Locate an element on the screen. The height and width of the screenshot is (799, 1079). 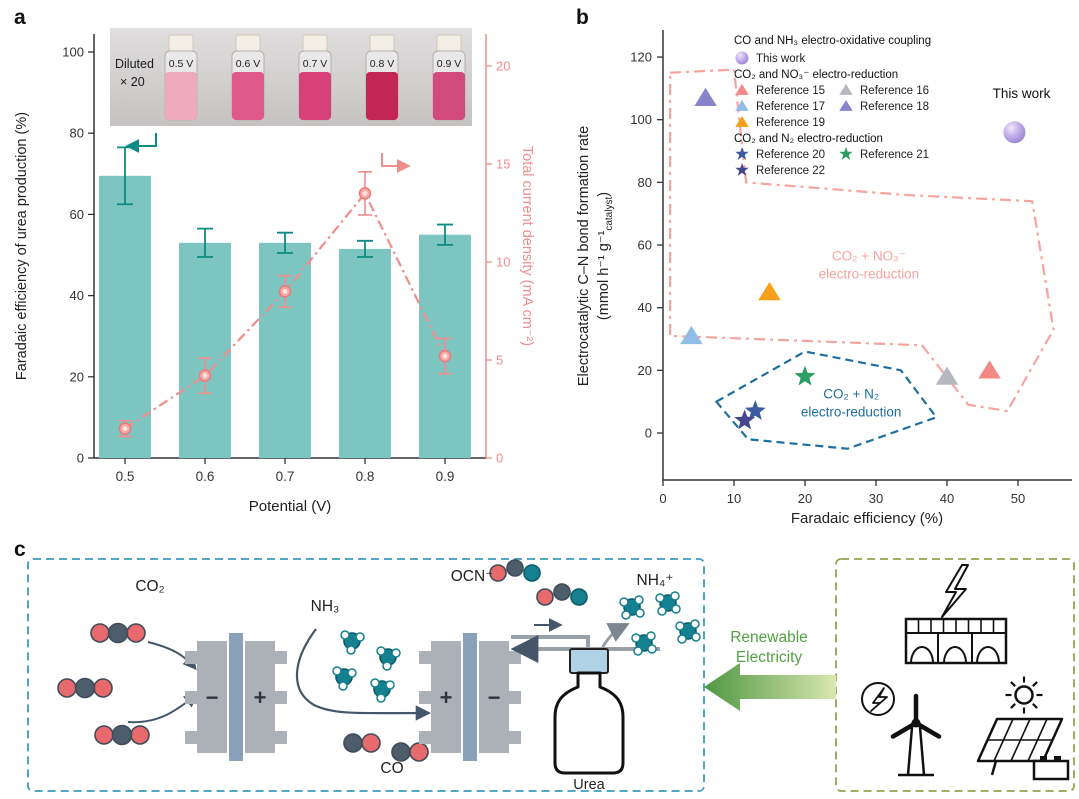
left-tick-label: 80 is located at coordinates (77, 133).